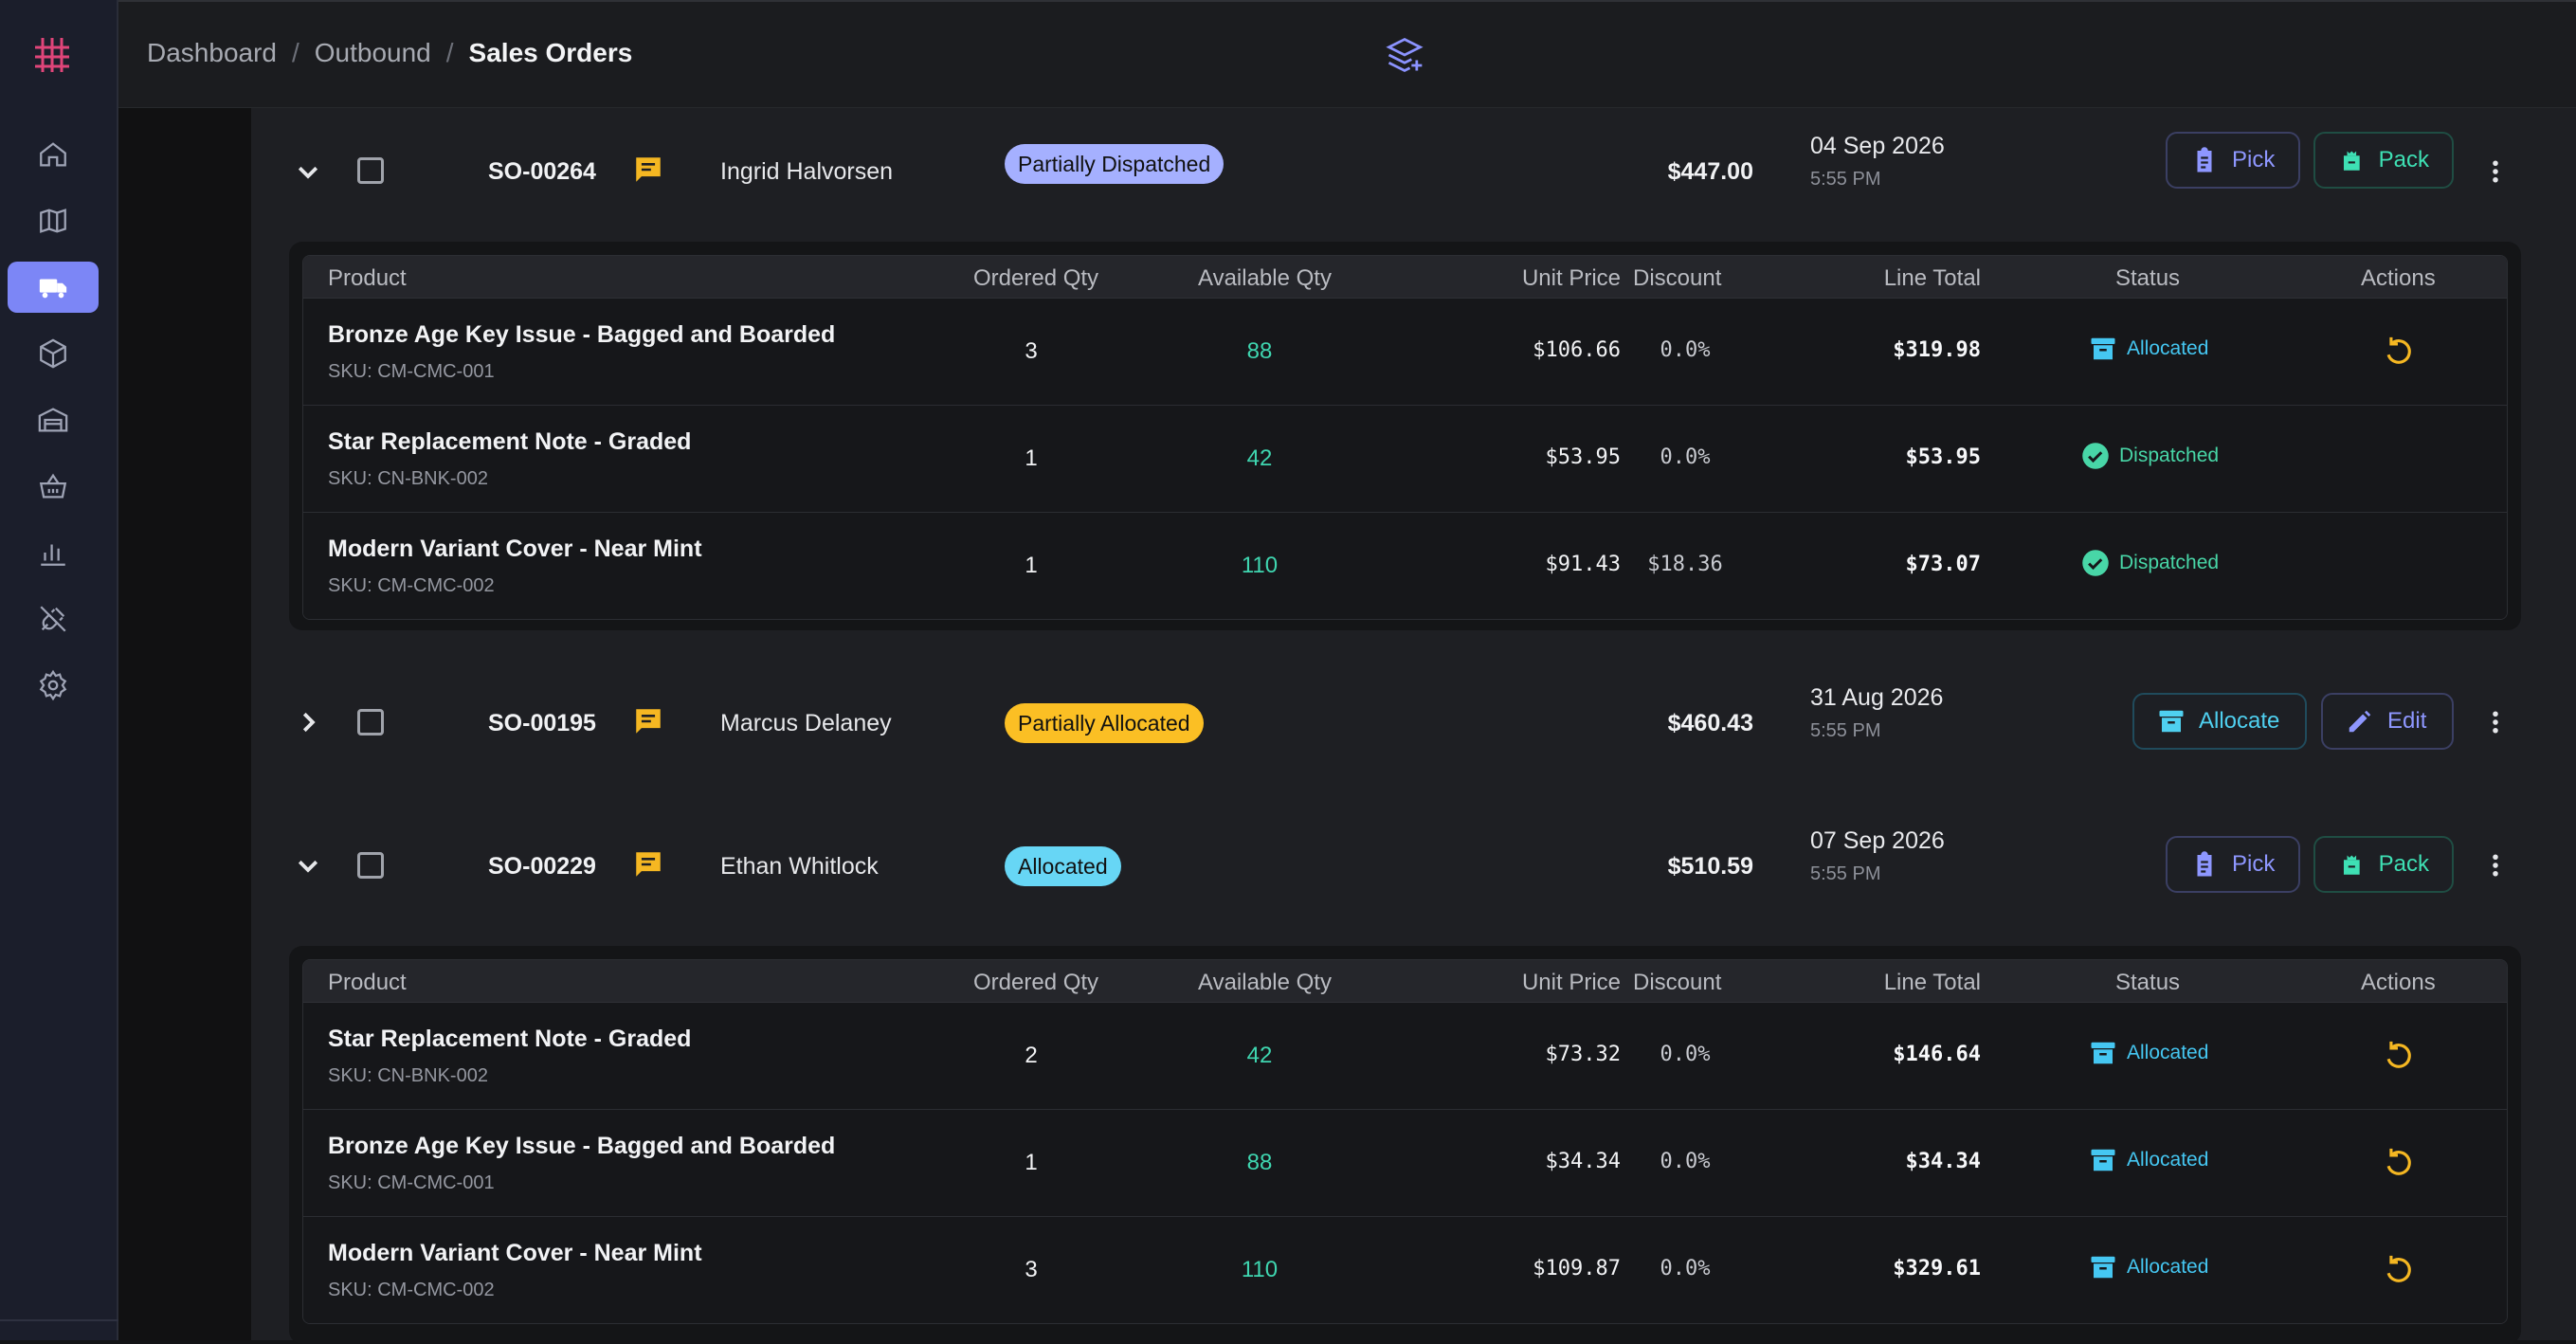 The image size is (2576, 1344). What do you see at coordinates (1036, 982) in the screenshot?
I see `col-ordered-qty: Ordered Qty` at bounding box center [1036, 982].